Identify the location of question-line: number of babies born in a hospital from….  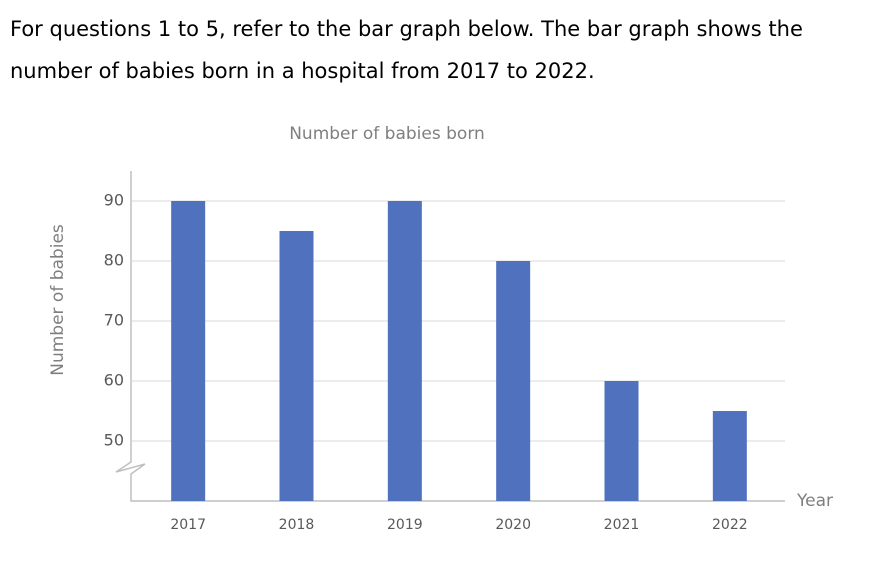
(302, 71).